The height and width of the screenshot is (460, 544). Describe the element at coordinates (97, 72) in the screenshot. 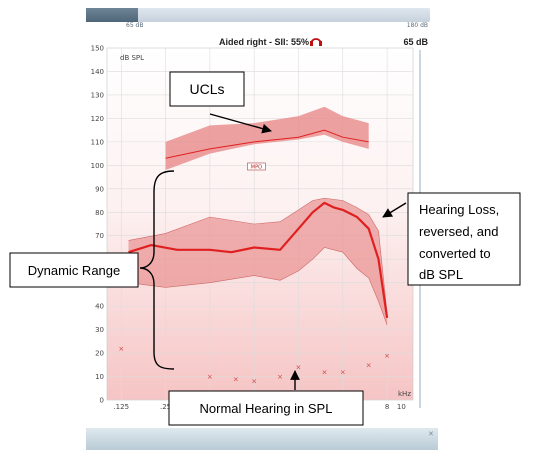

I see `y-tick-140: 140` at that location.